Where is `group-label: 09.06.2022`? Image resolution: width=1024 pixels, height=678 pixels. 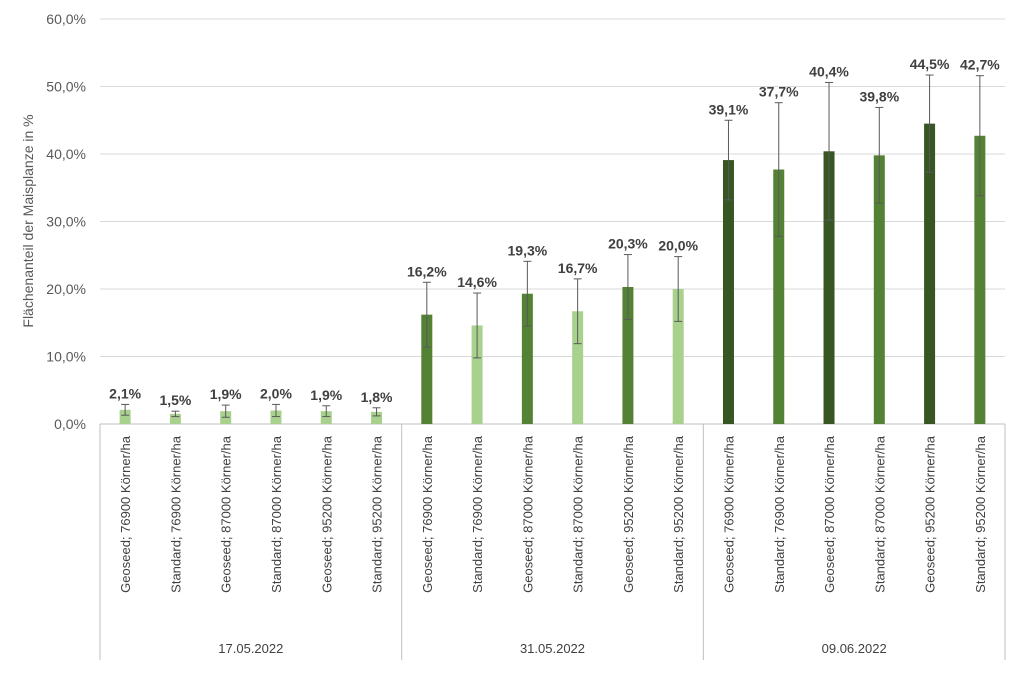 group-label: 09.06.2022 is located at coordinates (854, 648).